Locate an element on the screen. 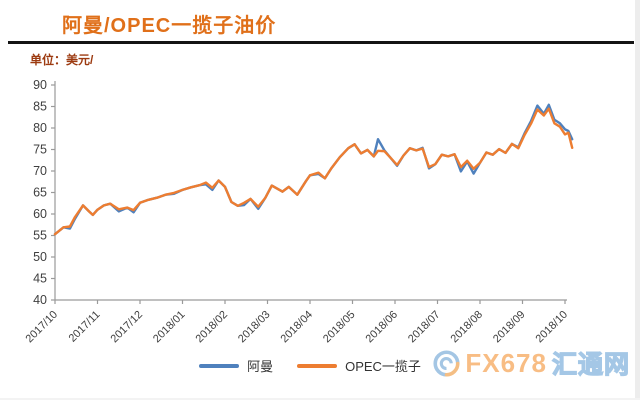 This screenshot has height=400, width=640. svg-text: 2018/01 is located at coordinates (169, 327).